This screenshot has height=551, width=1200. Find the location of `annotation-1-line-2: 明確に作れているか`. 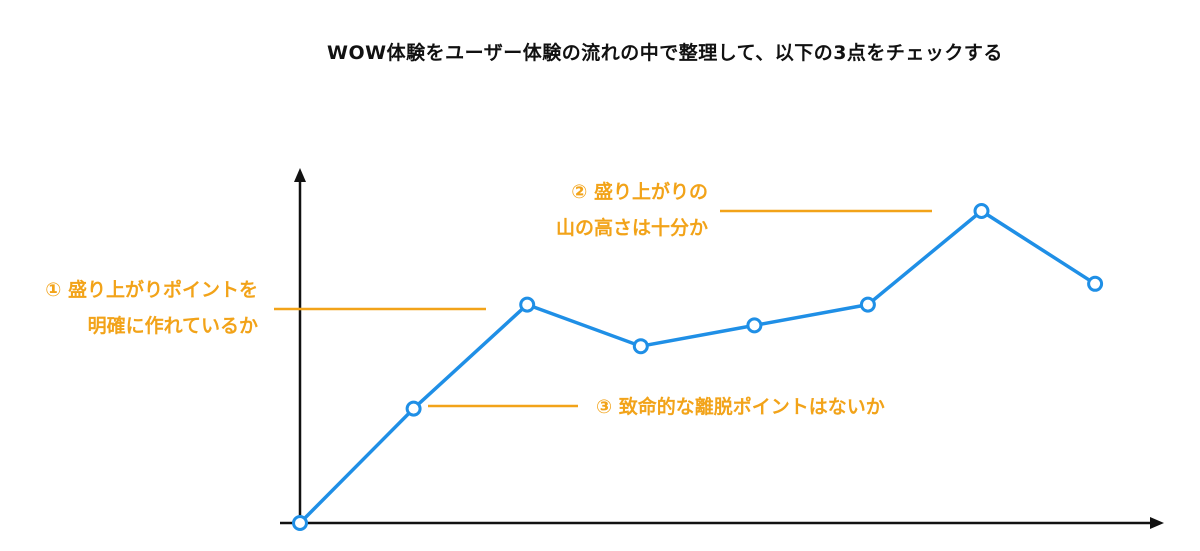

annotation-1-line-2: 明確に作れているか is located at coordinates (172, 326).